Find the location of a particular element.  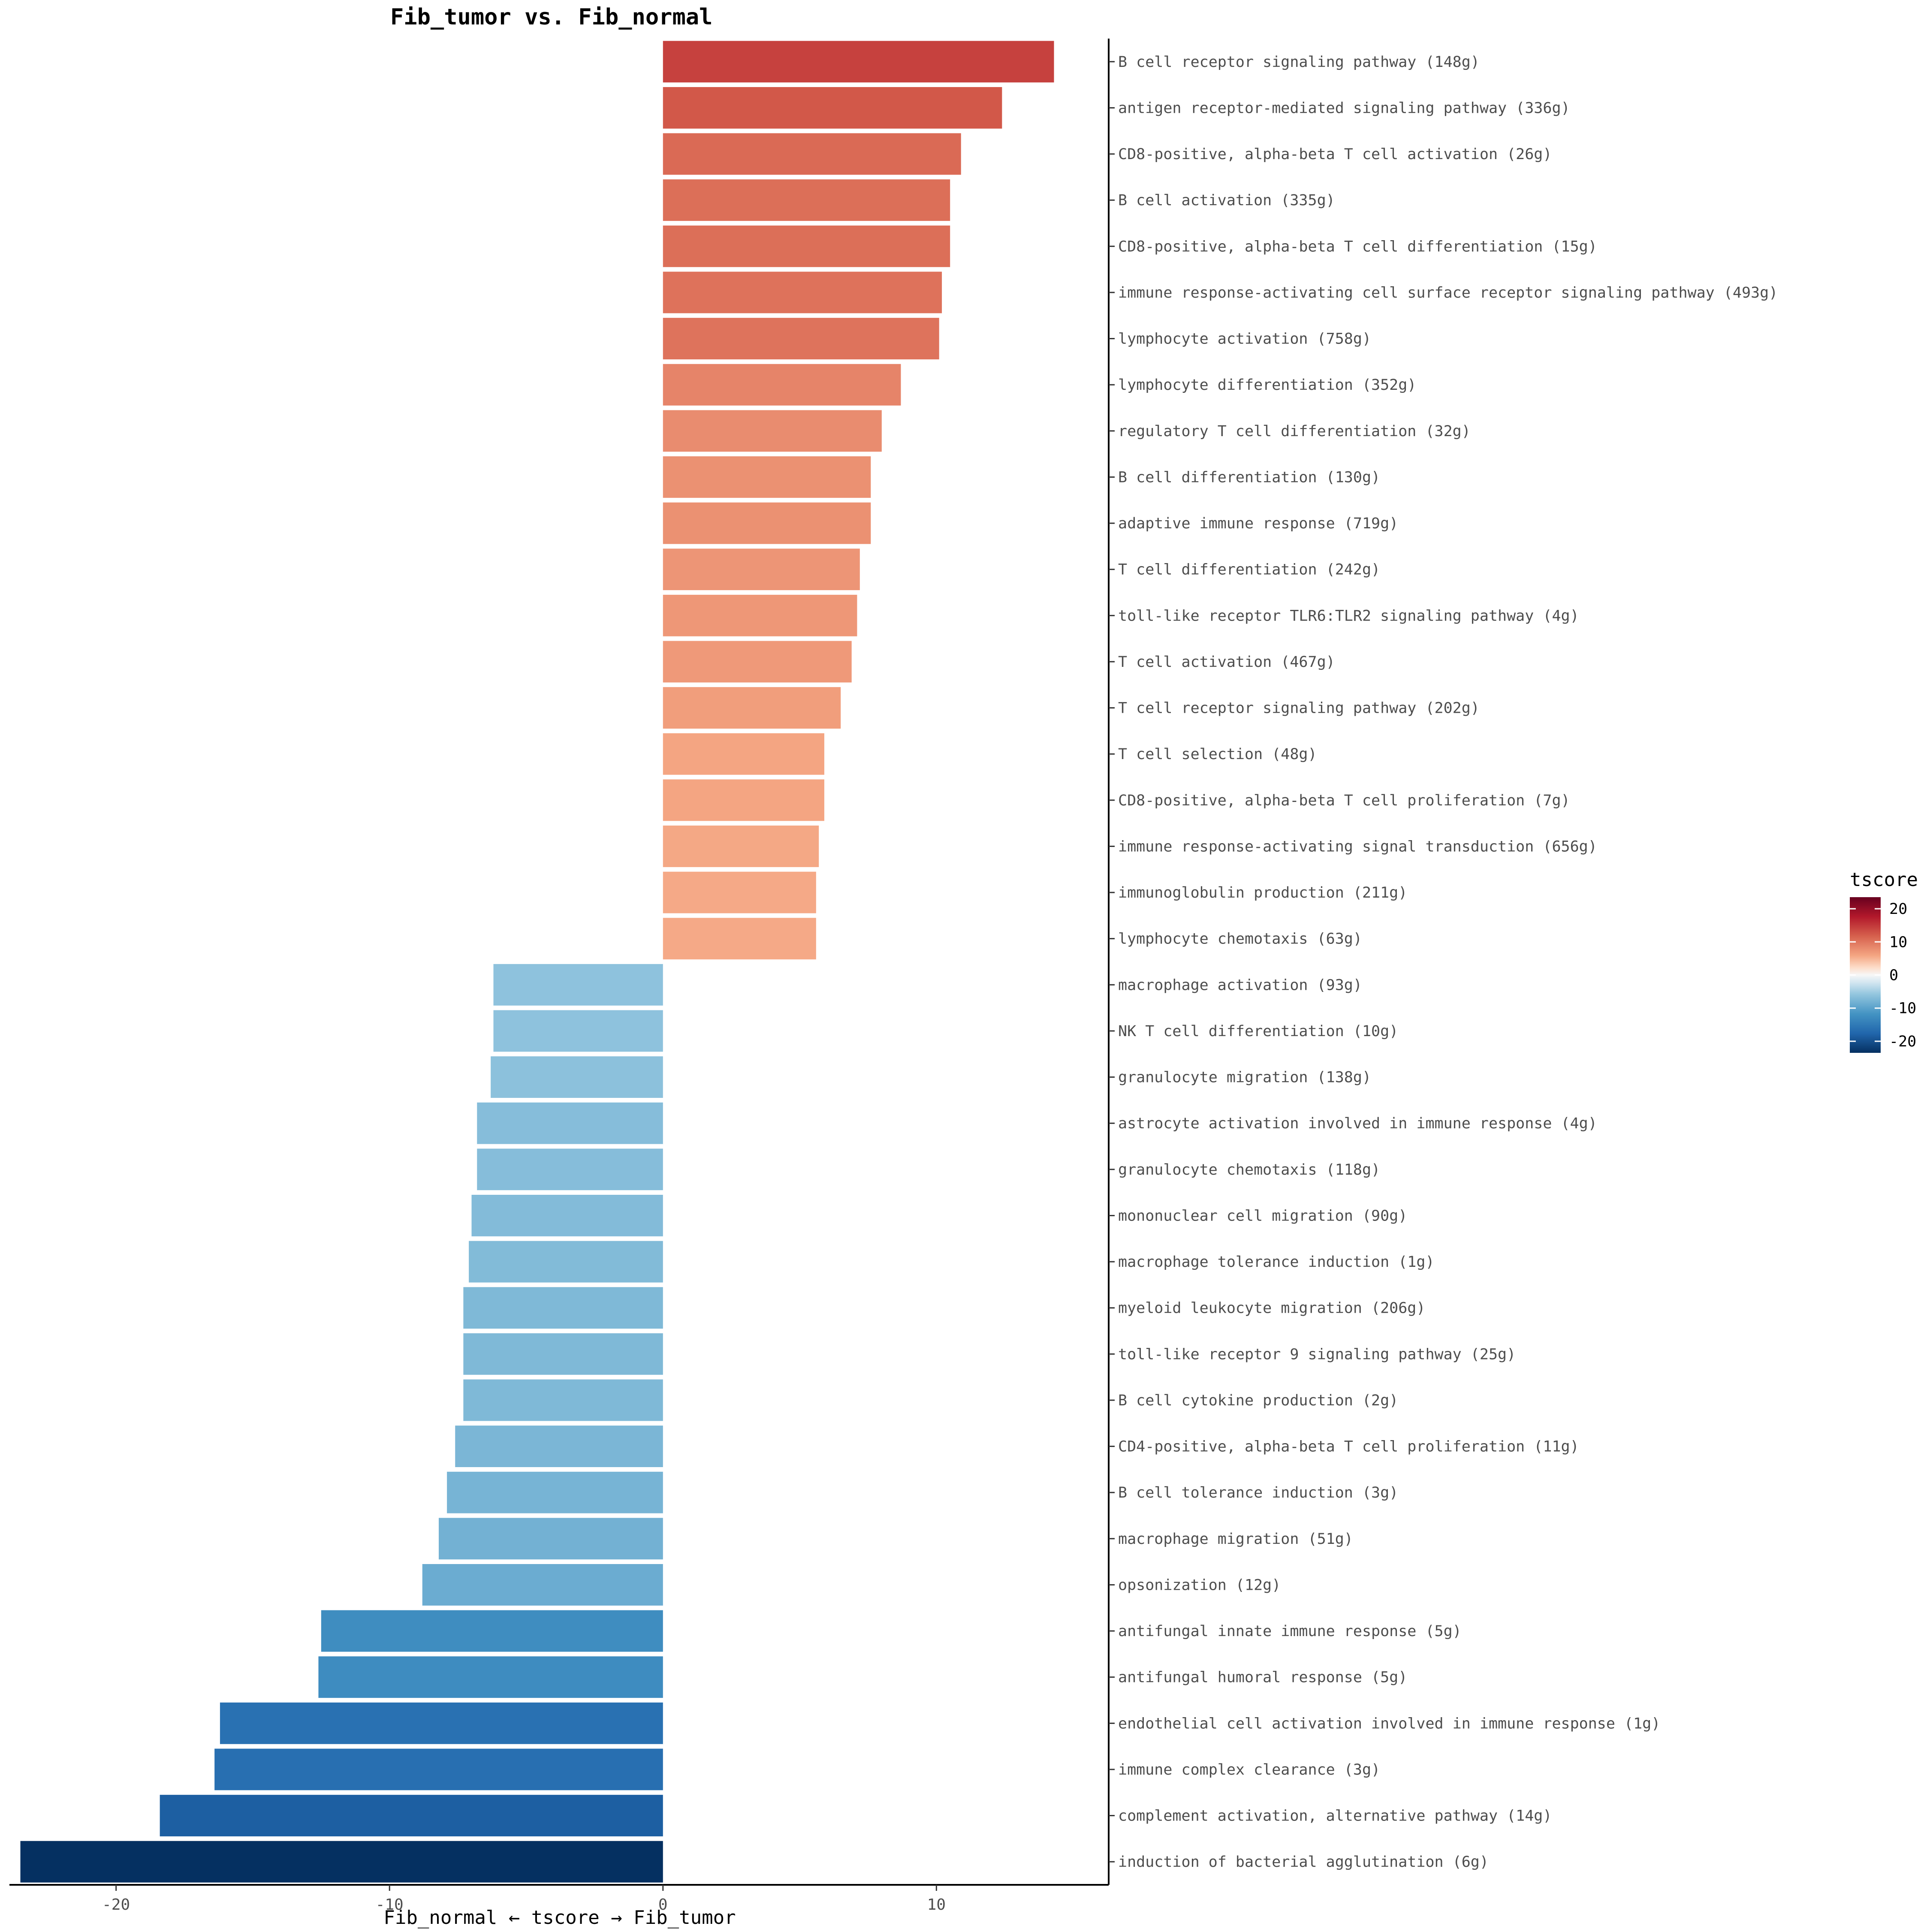

x-tick-label: 0 is located at coordinates (663, 1905).